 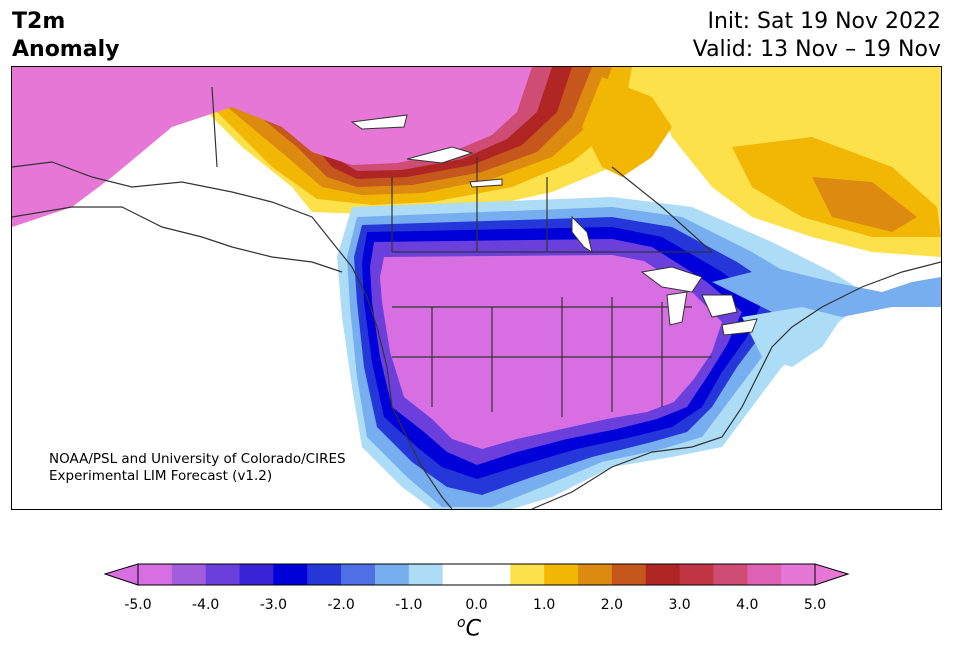 I want to click on colorbar-tick-label: -4.0, so click(x=206, y=605).